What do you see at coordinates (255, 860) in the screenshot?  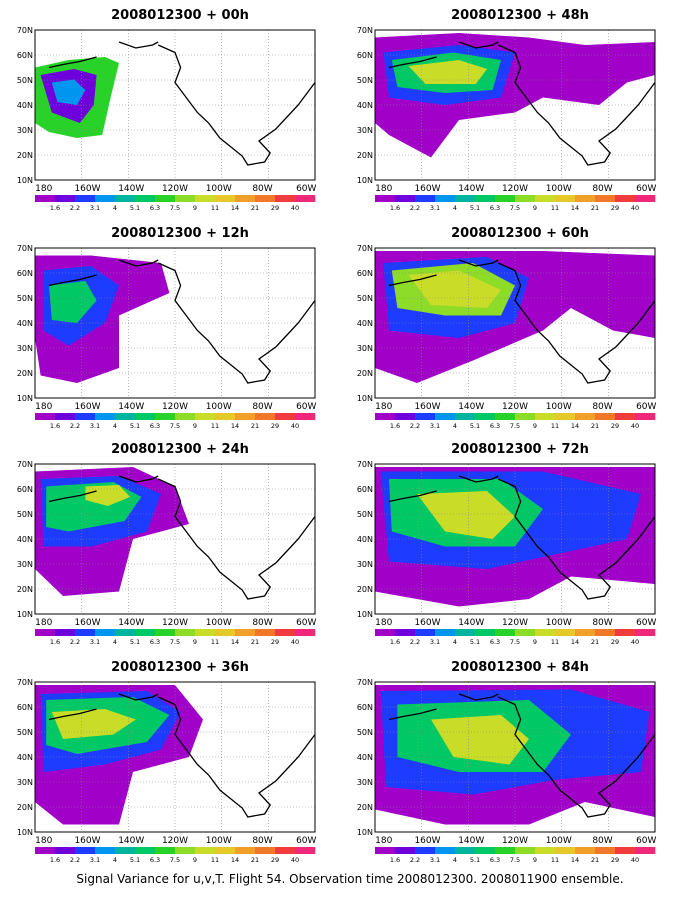 I see `colorbar-label: 21` at bounding box center [255, 860].